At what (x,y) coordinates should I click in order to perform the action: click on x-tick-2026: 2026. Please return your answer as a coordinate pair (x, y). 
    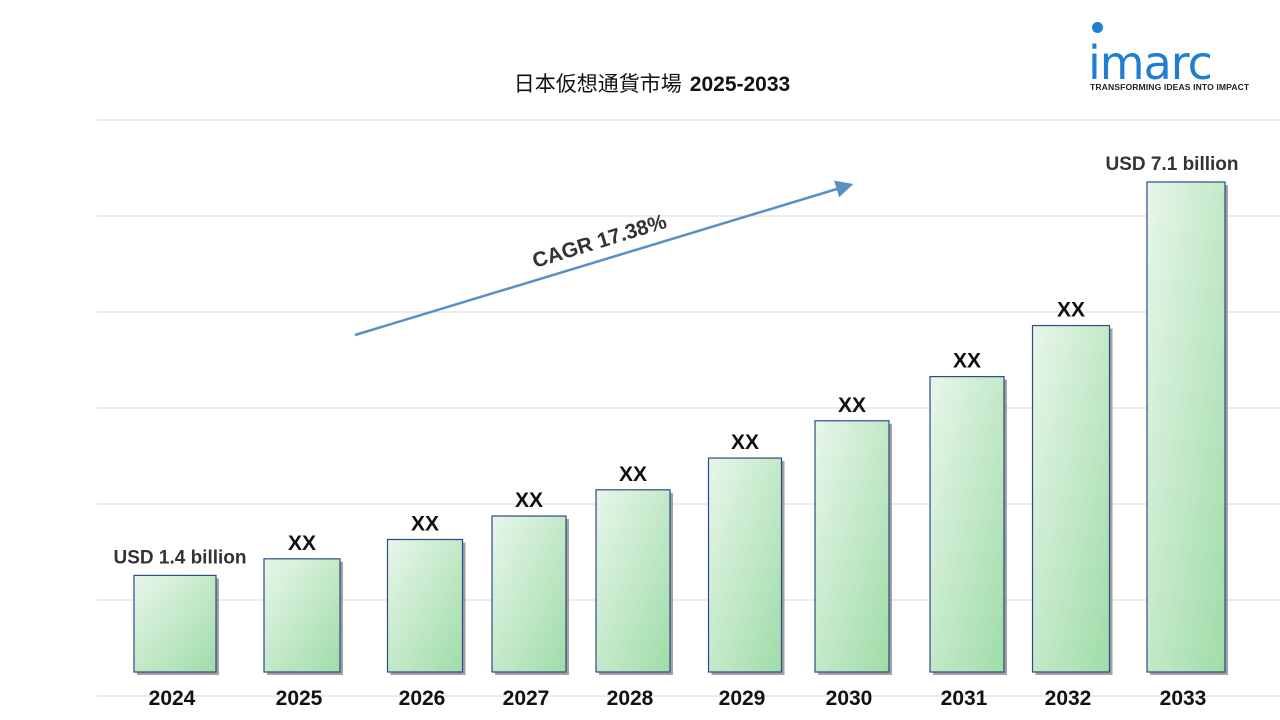
    Looking at the image, I should click on (422, 698).